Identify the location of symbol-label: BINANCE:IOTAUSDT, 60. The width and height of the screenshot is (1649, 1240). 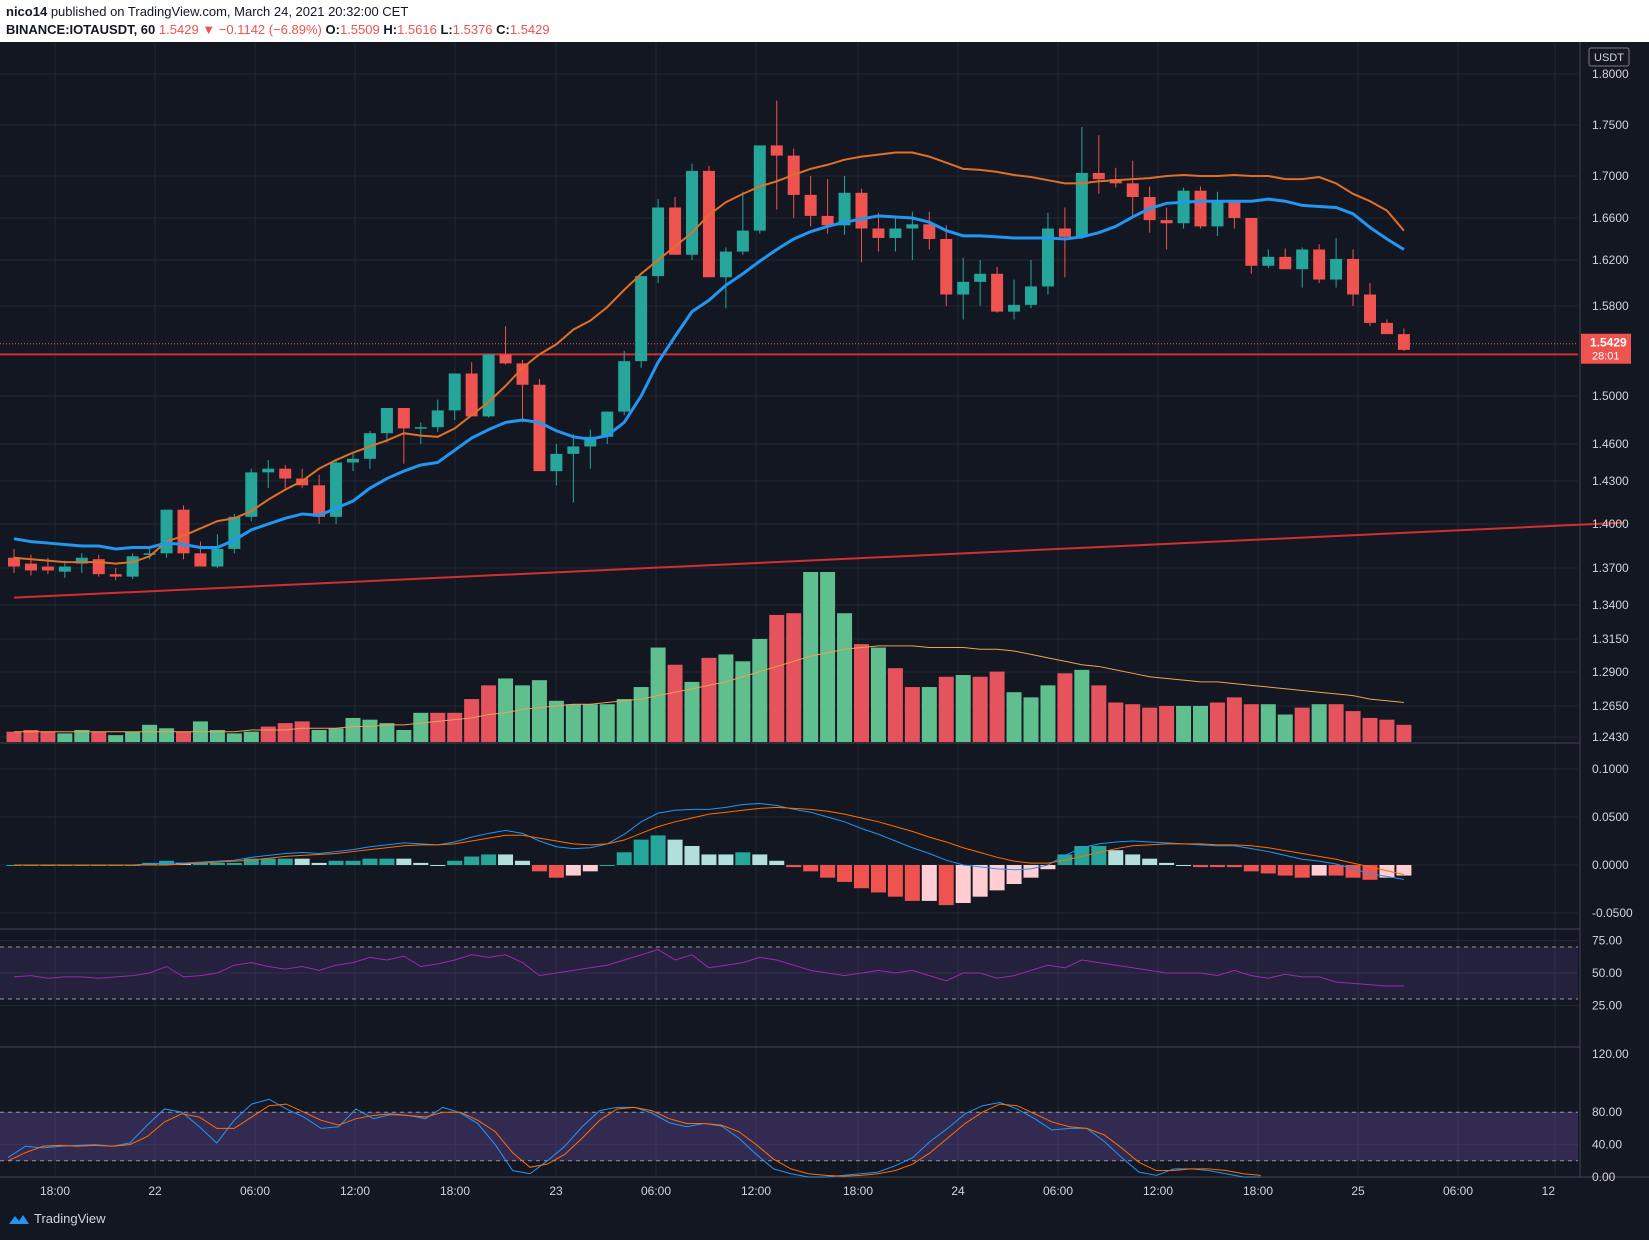
(81, 29).